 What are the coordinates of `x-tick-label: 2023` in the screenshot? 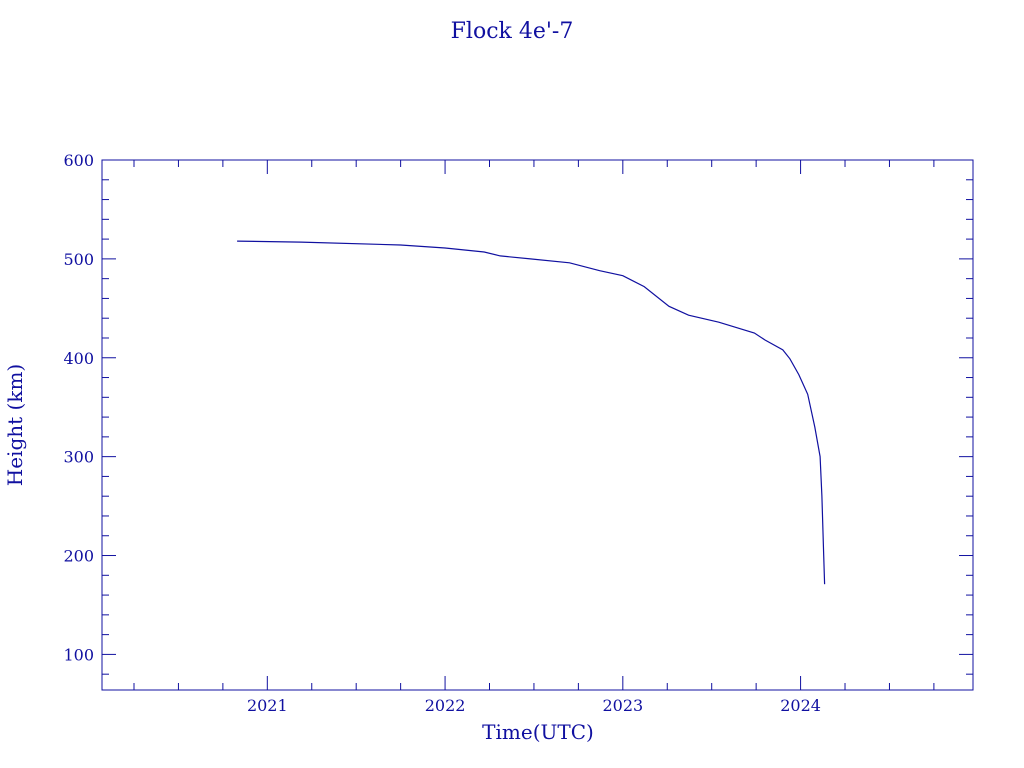 It's located at (622, 705).